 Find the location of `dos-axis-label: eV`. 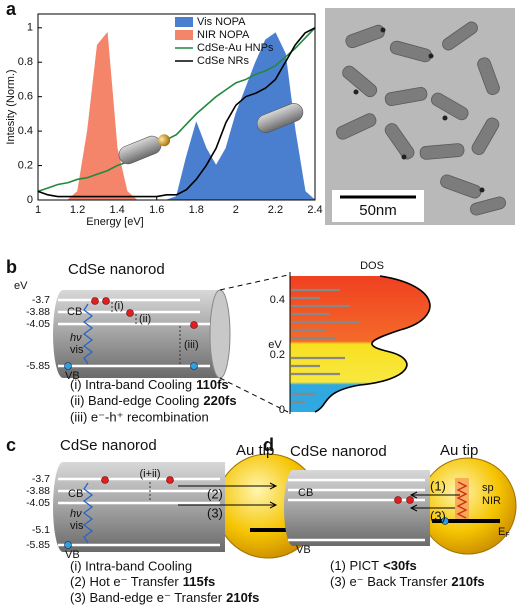

dos-axis-label: eV is located at coordinates (275, 345).